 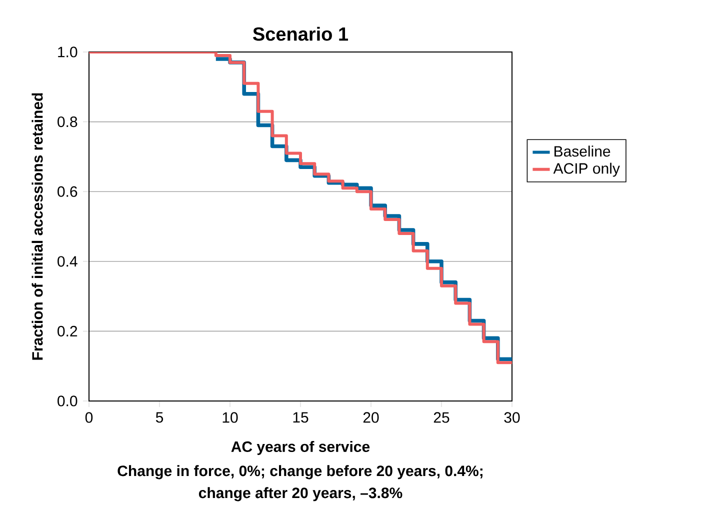 What do you see at coordinates (300, 448) in the screenshot?
I see `x-axis-title: AC years of service` at bounding box center [300, 448].